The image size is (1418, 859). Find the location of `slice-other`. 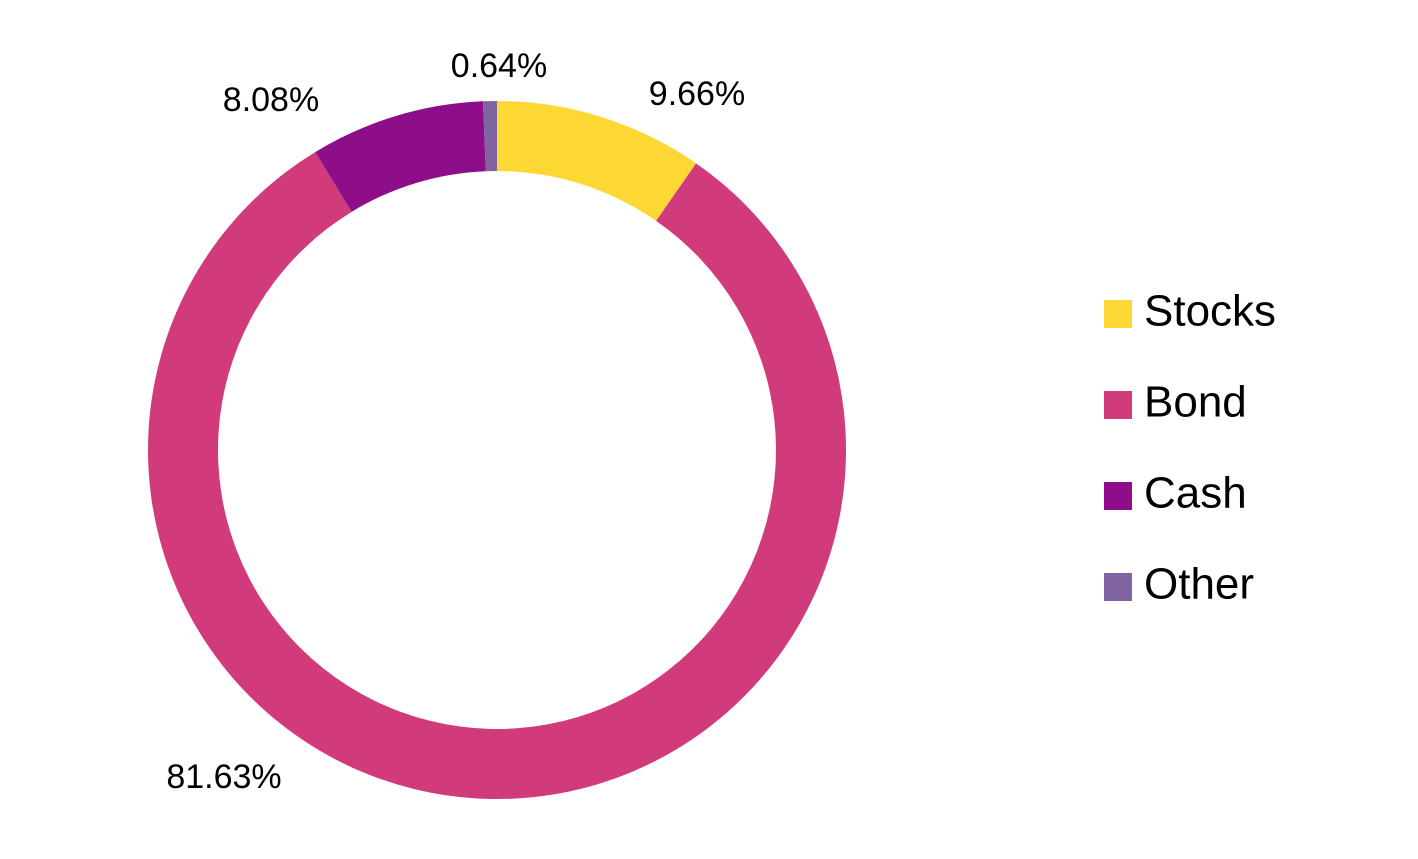

slice-other is located at coordinates (489, 136).